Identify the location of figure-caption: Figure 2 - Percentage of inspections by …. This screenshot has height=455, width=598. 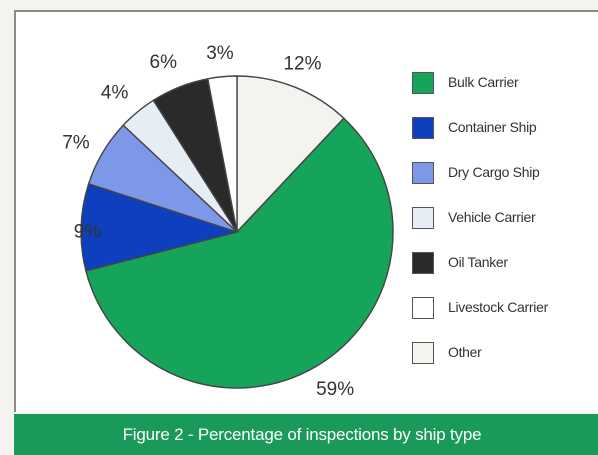
(302, 434).